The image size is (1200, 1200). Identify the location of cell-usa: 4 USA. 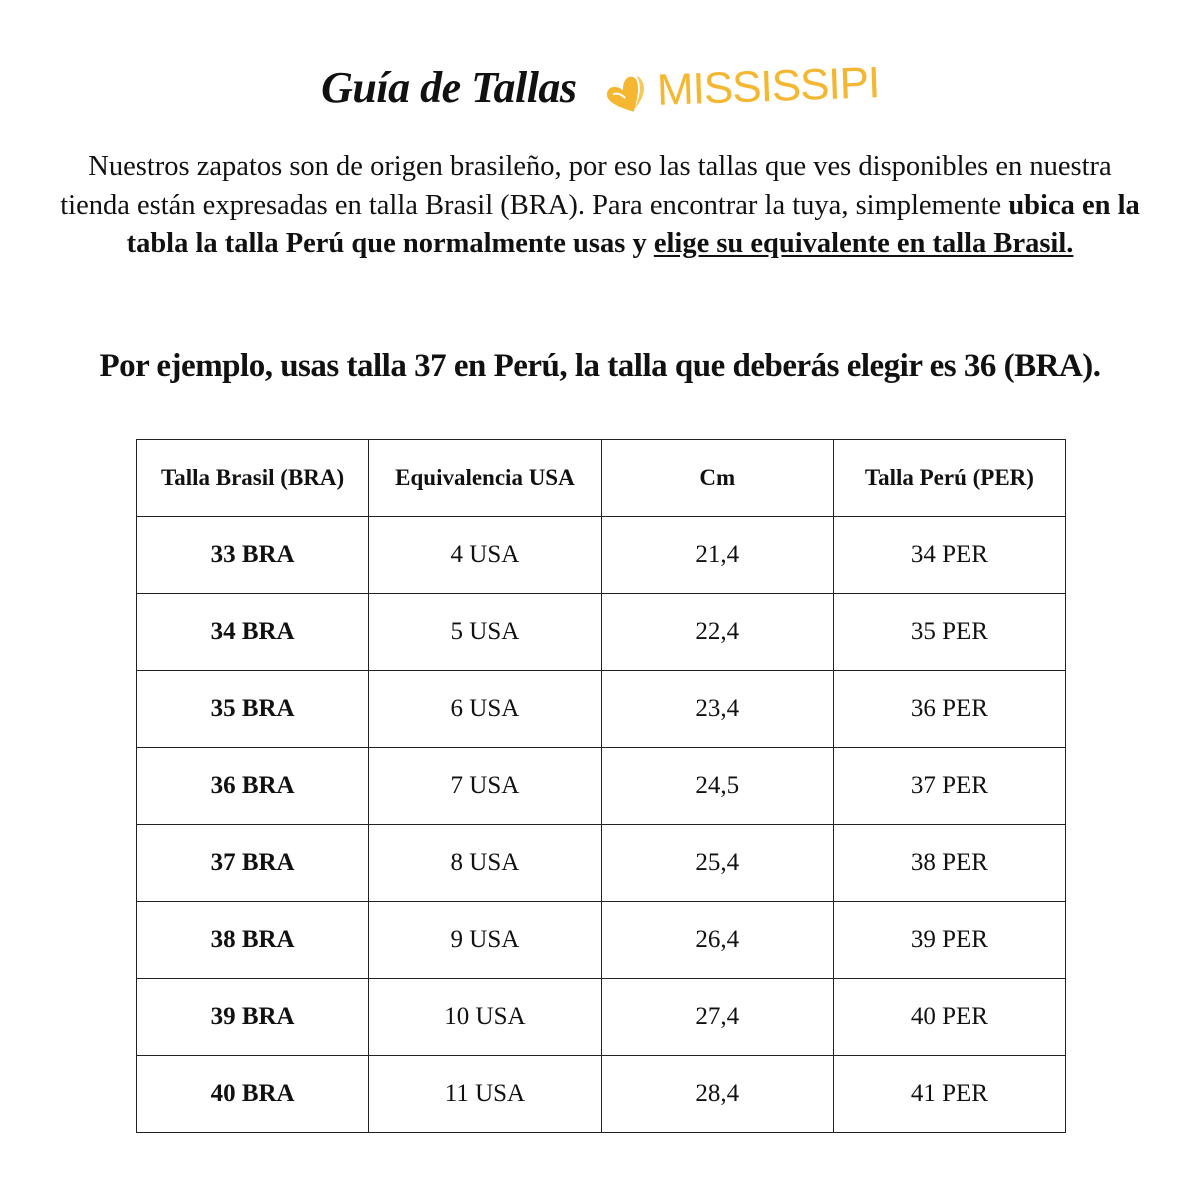
(485, 555).